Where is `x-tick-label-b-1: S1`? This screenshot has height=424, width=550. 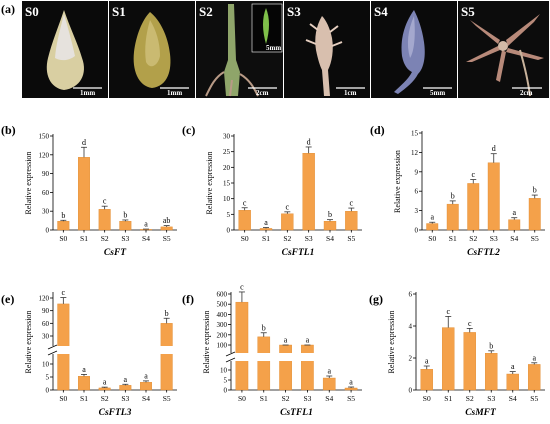
x-tick-label-b-1: S1 is located at coordinates (84, 238).